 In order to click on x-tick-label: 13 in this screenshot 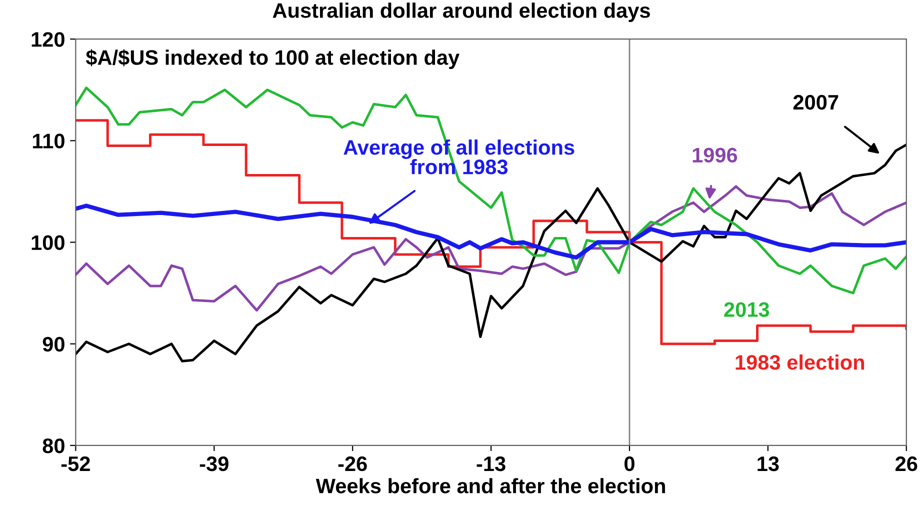, I will do `click(768, 464)`.